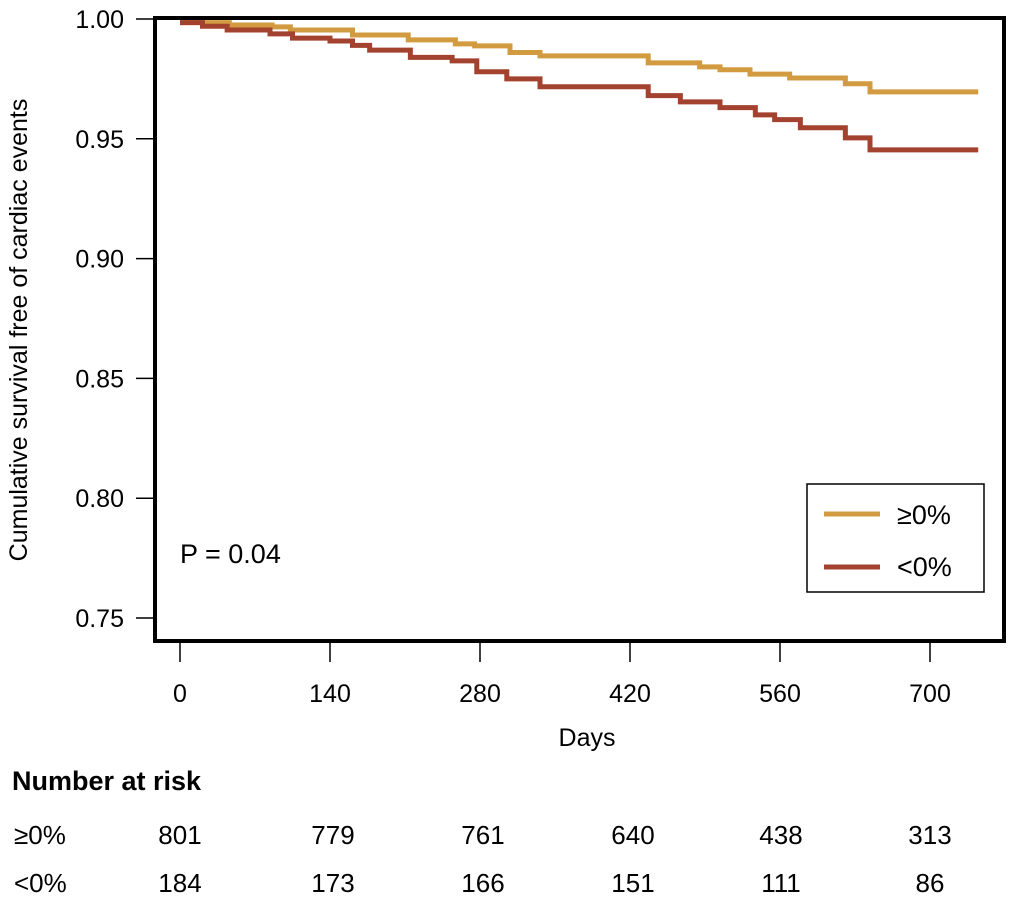 Image resolution: width=1021 pixels, height=902 pixels. What do you see at coordinates (99, 20) in the screenshot?
I see `y-tick-label: 1.00` at bounding box center [99, 20].